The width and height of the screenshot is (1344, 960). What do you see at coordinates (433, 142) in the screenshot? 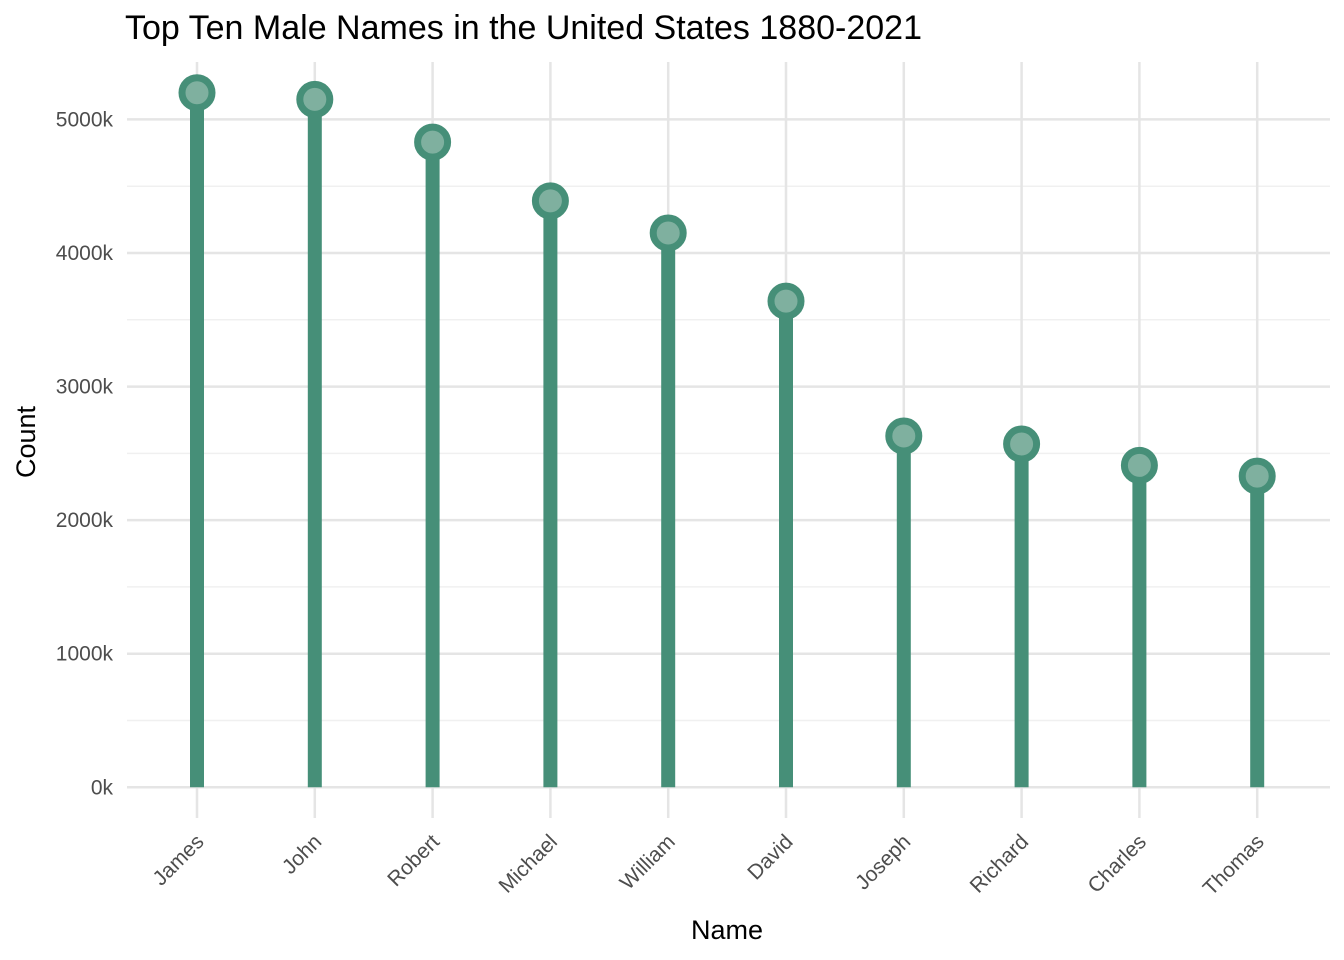
I see `point-robert` at bounding box center [433, 142].